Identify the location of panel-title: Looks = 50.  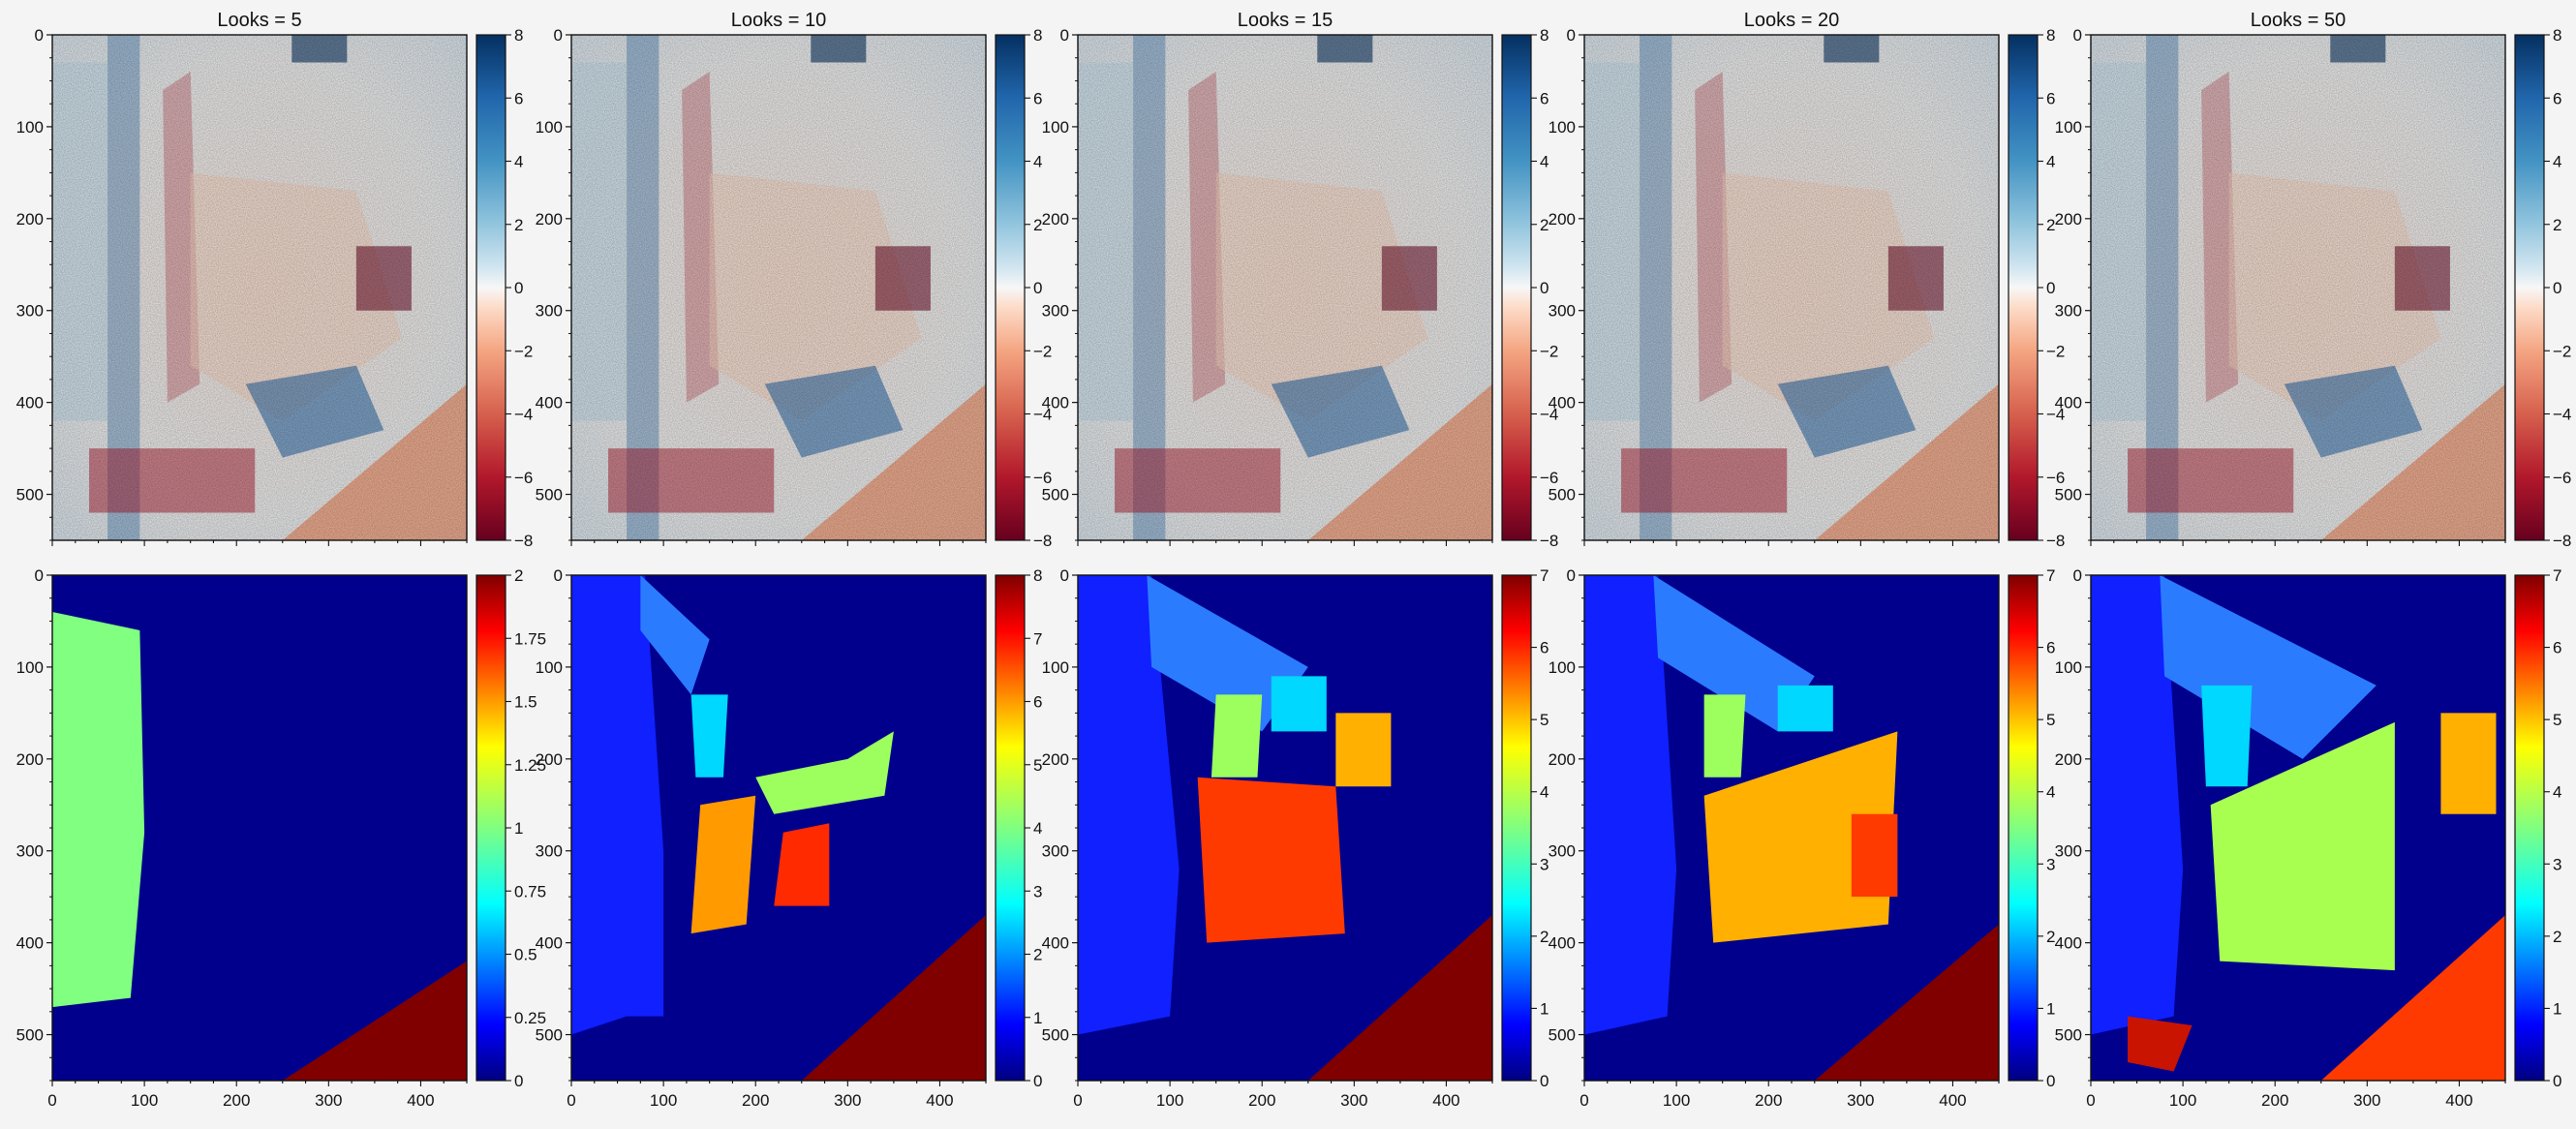
(2298, 20).